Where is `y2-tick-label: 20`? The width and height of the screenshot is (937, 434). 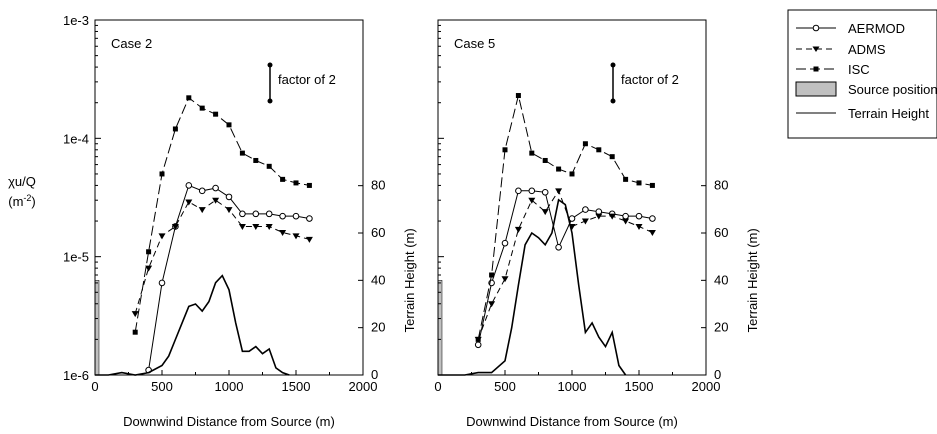
y2-tick-label: 20 is located at coordinates (721, 327).